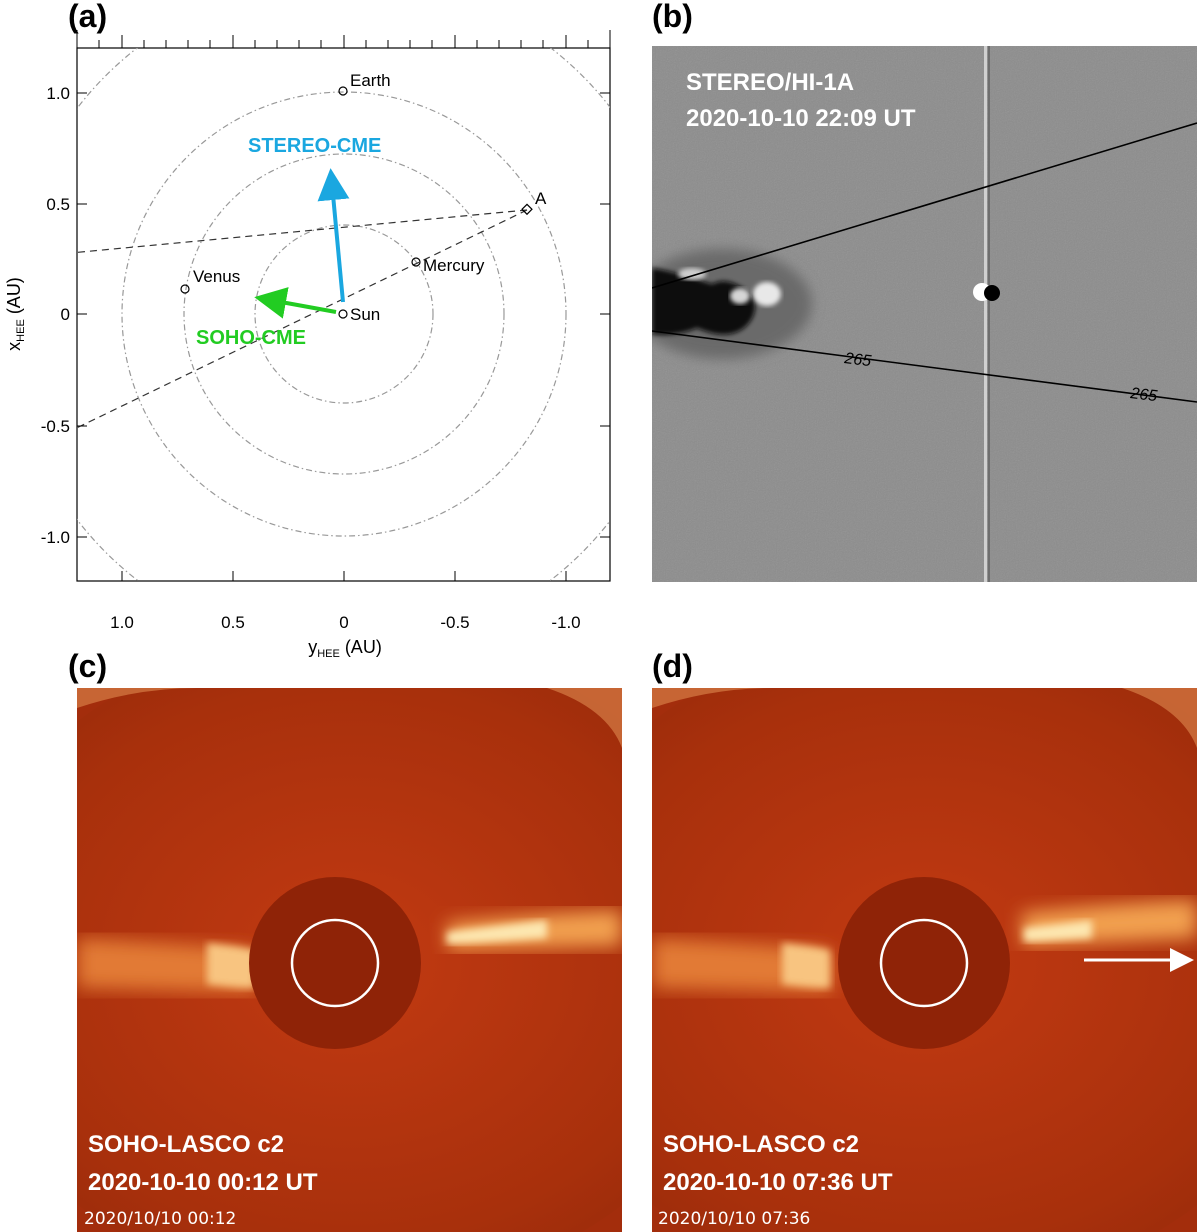 This screenshot has width=1197, height=1232. Describe the element at coordinates (122, 622) in the screenshot. I see `x-tick-label: 1.0` at that location.